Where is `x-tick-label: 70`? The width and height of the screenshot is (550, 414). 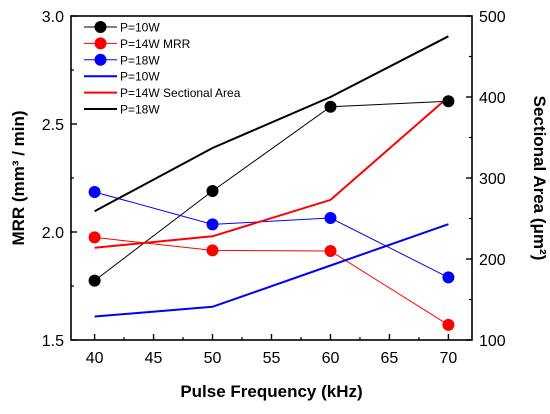
x-tick-label: 70 is located at coordinates (449, 358).